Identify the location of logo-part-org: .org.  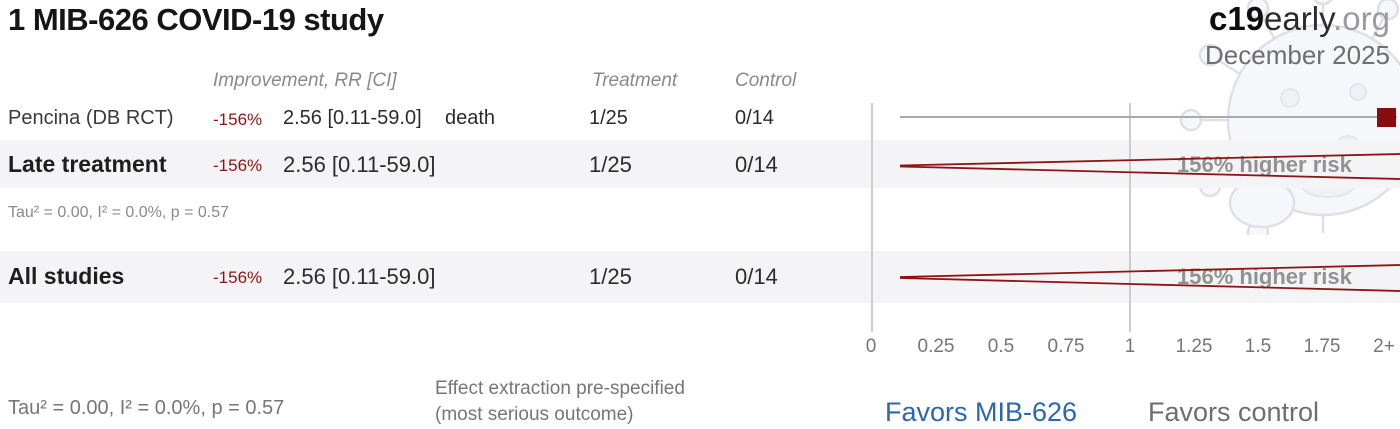
(1361, 18).